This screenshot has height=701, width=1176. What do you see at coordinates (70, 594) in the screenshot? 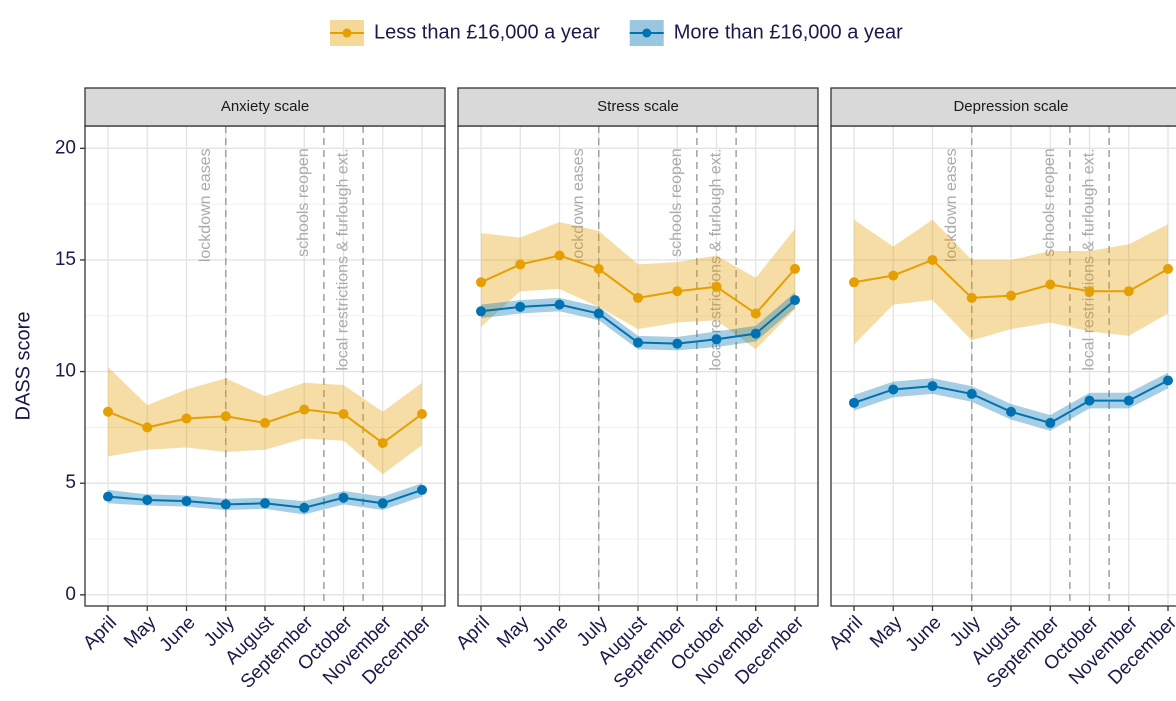
I see `y-tick-label: 0` at bounding box center [70, 594].